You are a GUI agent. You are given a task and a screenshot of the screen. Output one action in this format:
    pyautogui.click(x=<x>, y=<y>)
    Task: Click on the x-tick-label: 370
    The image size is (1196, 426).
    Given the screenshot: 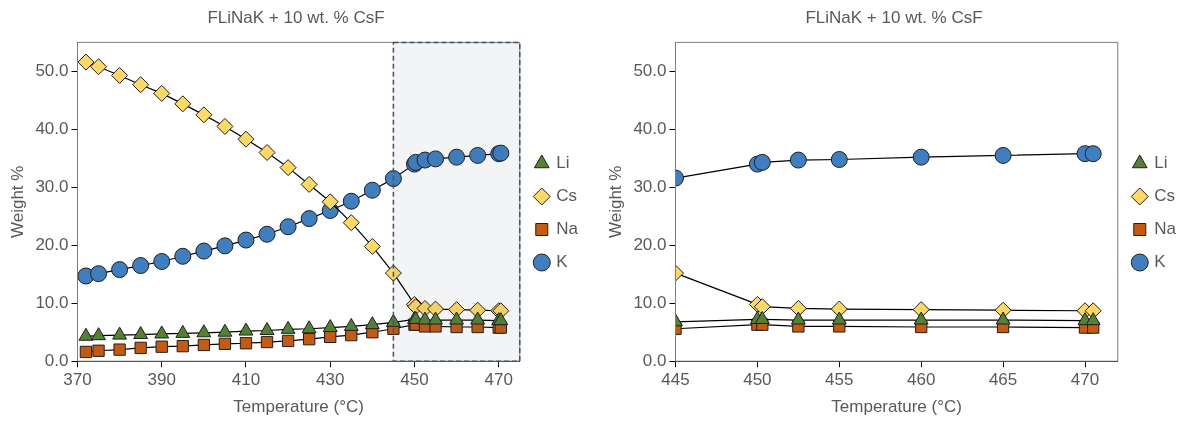 What is the action you would take?
    pyautogui.click(x=77, y=380)
    